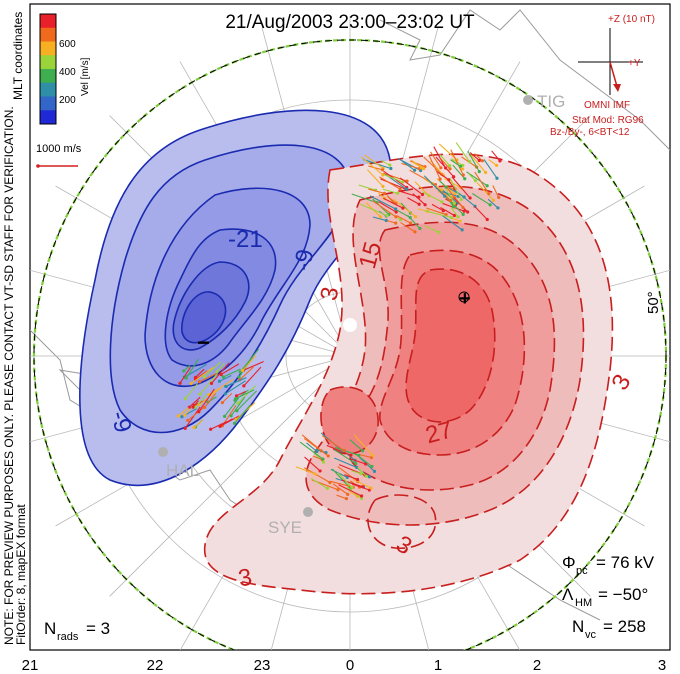 This screenshot has width=680, height=674. What do you see at coordinates (590, 132) in the screenshot?
I see `imf-condition: Bz-/By-, 6<BT<12` at bounding box center [590, 132].